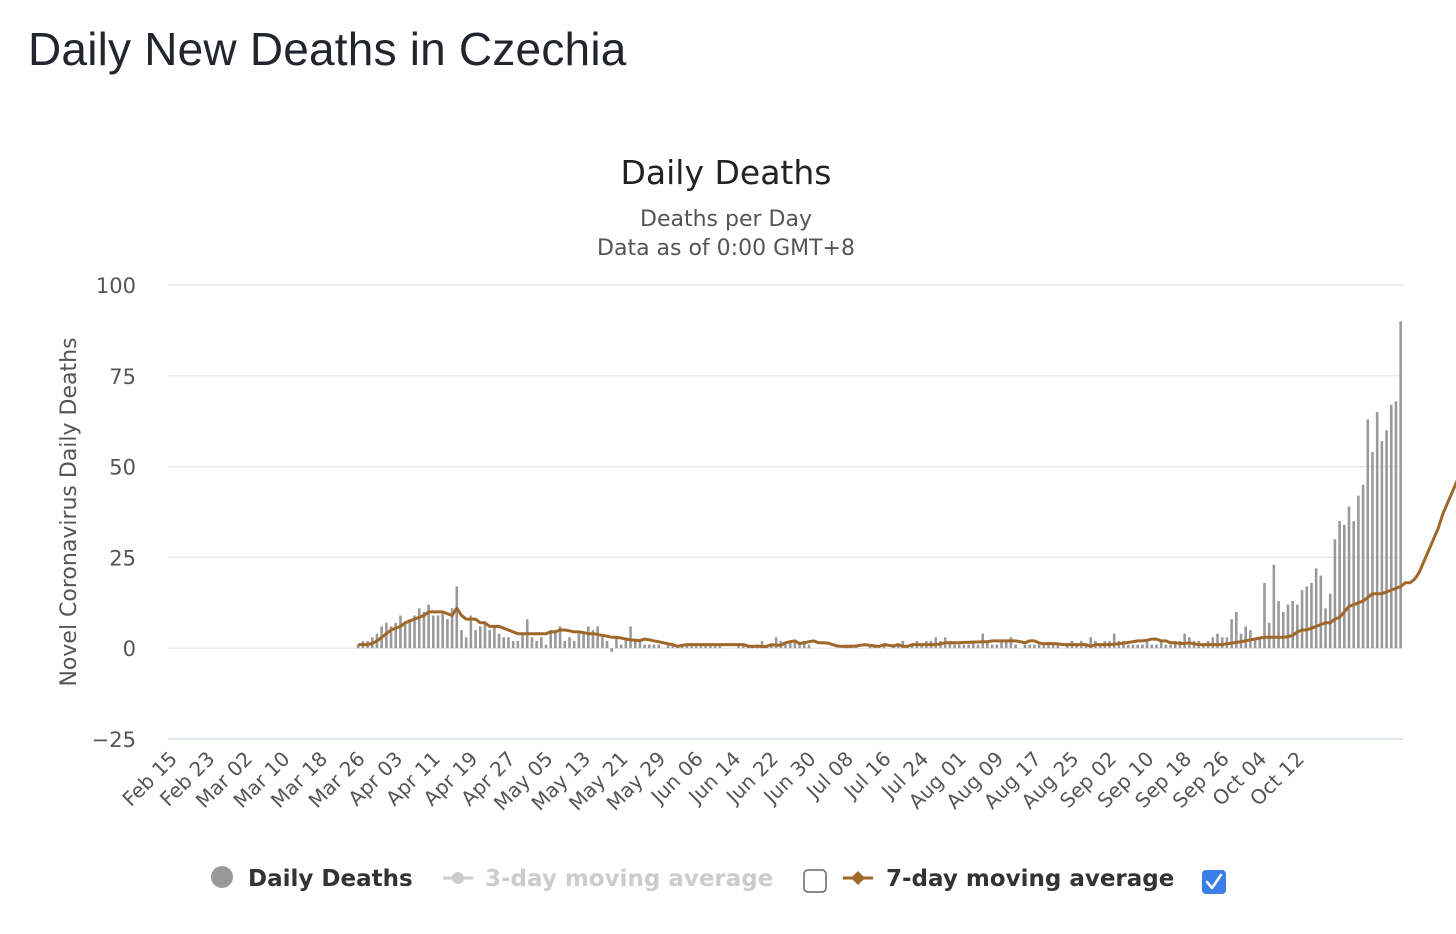 The image size is (1456, 934). What do you see at coordinates (726, 248) in the screenshot?
I see `chart-subtitle-line-2: Data as of 0:00 GMT+8` at bounding box center [726, 248].